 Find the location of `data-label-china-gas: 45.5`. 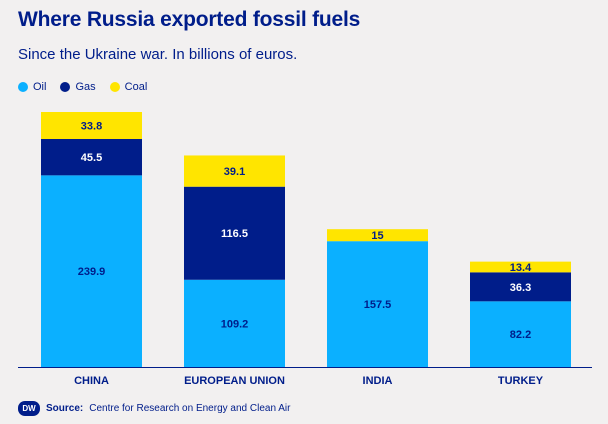

data-label-china-gas: 45.5 is located at coordinates (91, 158).